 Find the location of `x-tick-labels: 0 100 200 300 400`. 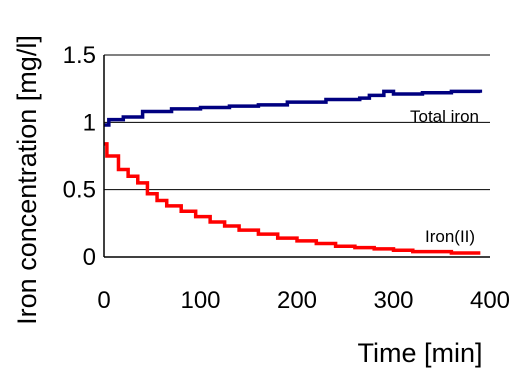

x-tick-labels: 0 100 200 300 400 is located at coordinates (303, 300).